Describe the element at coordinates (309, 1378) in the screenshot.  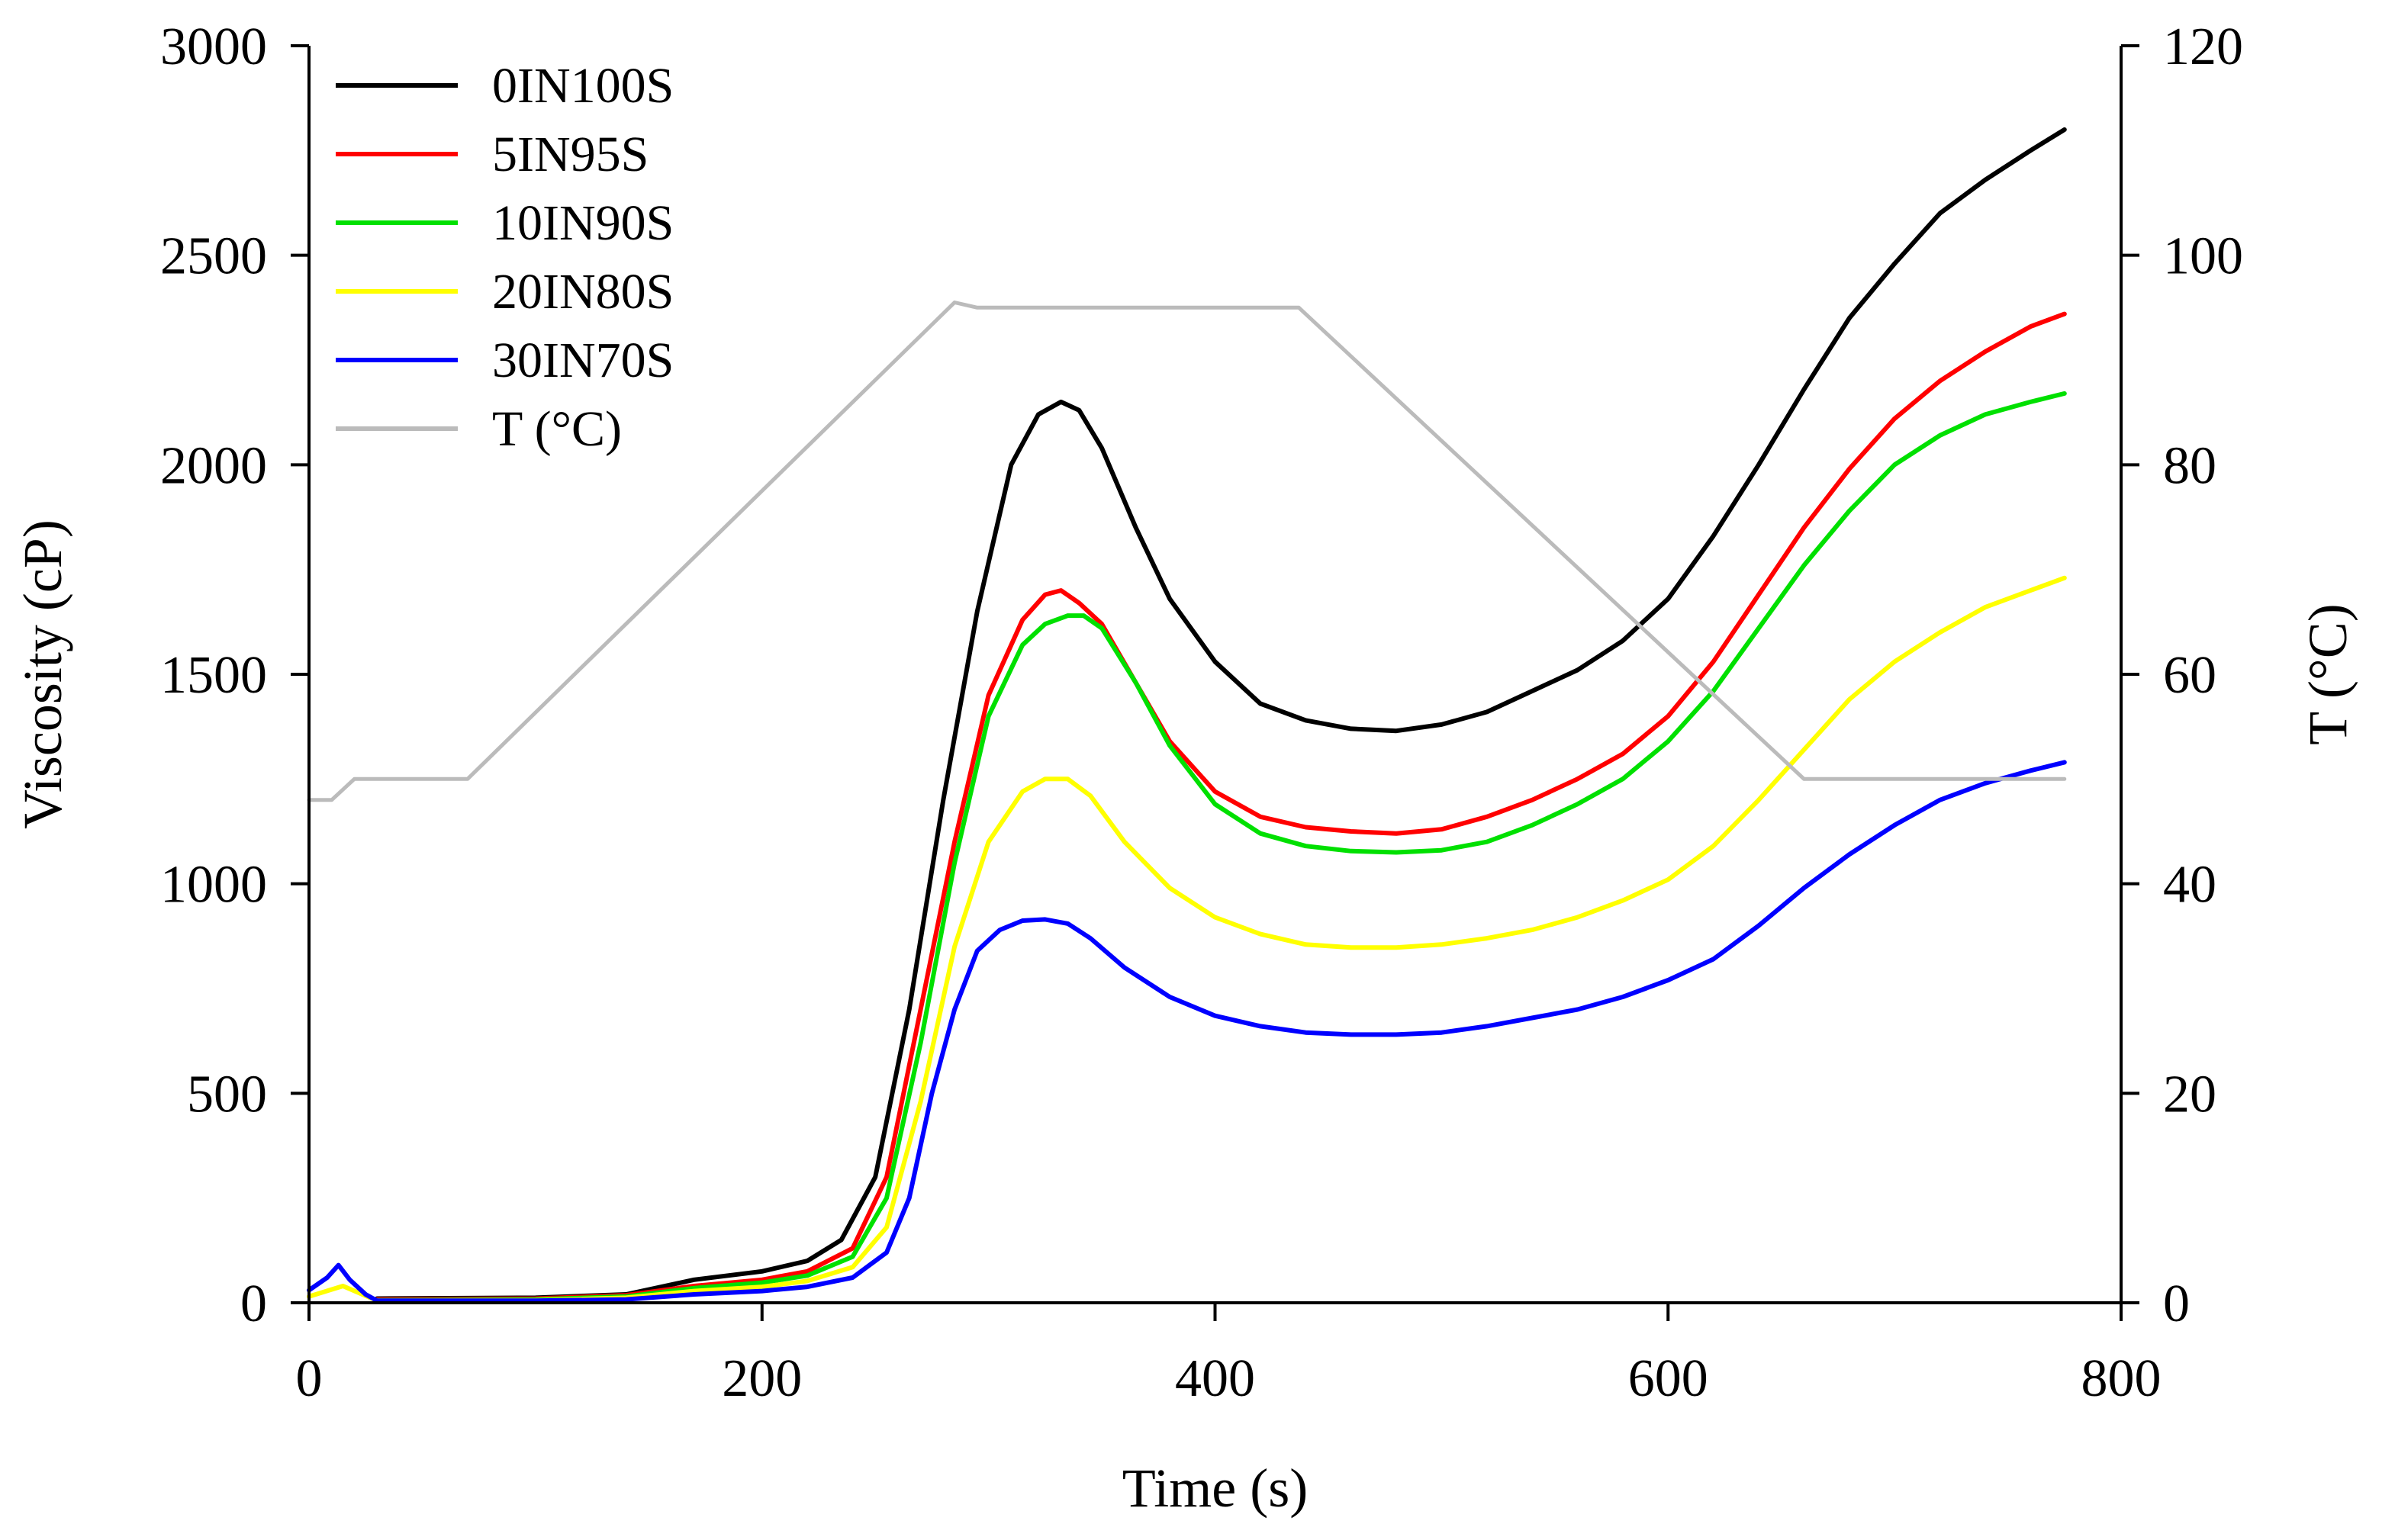
I see `x-tick-label: 0` at that location.